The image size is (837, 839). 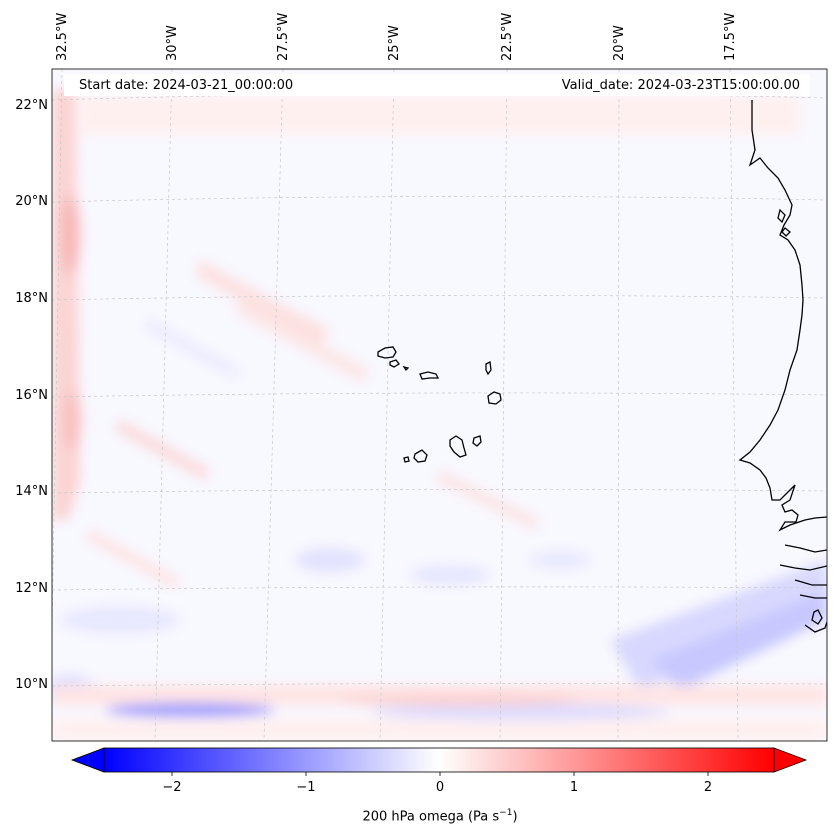 What do you see at coordinates (429, 375) in the screenshot?
I see `island-sao-nicolau` at bounding box center [429, 375].